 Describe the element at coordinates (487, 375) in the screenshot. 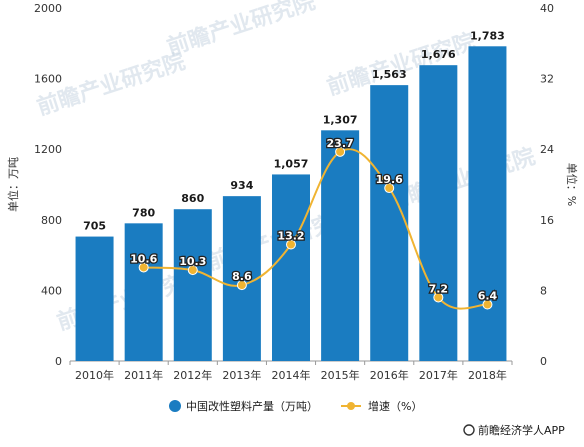

I see `x-tick-label: 2018年` at that location.